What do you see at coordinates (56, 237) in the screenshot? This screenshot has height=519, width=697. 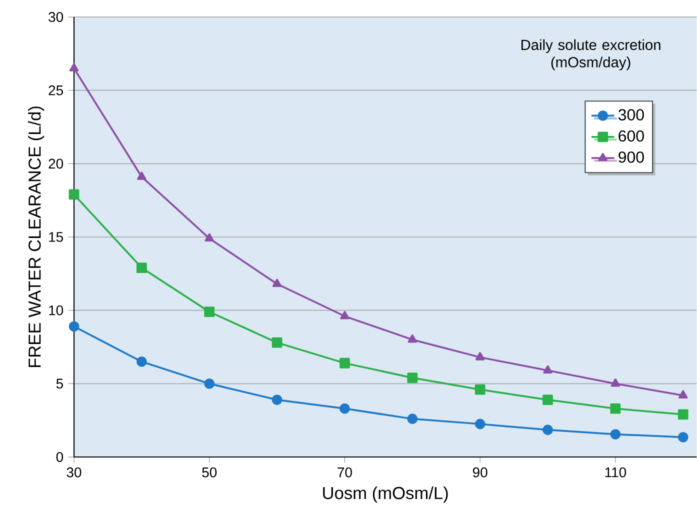 I see `y-tick-label: 15` at bounding box center [56, 237].